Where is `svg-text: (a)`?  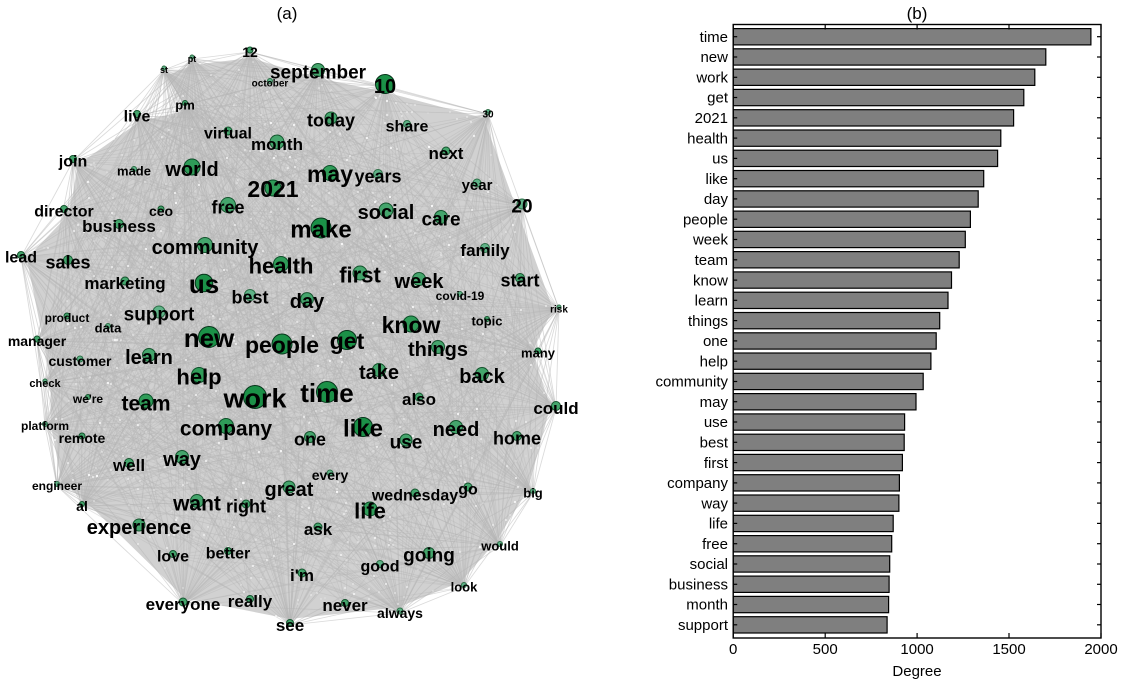 svg-text: (a) is located at coordinates (287, 13).